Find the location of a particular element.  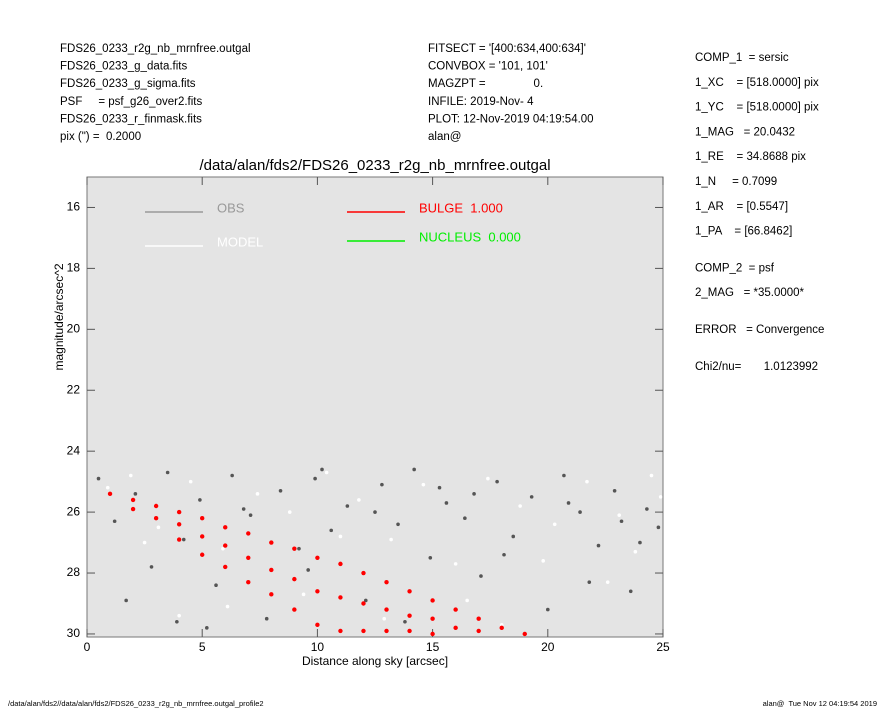

side-panel-line: 2_MAG = *35.0000* is located at coordinates (750, 293).